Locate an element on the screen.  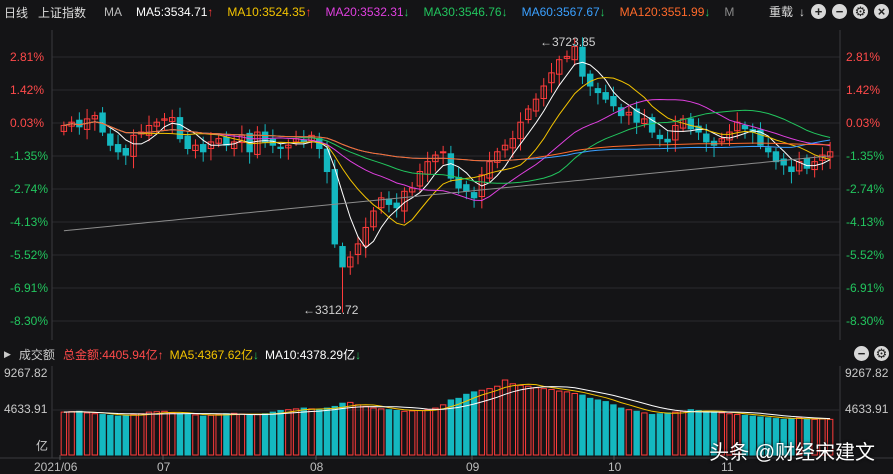
price-tick-label: 0.03% is located at coordinates (27, 123).